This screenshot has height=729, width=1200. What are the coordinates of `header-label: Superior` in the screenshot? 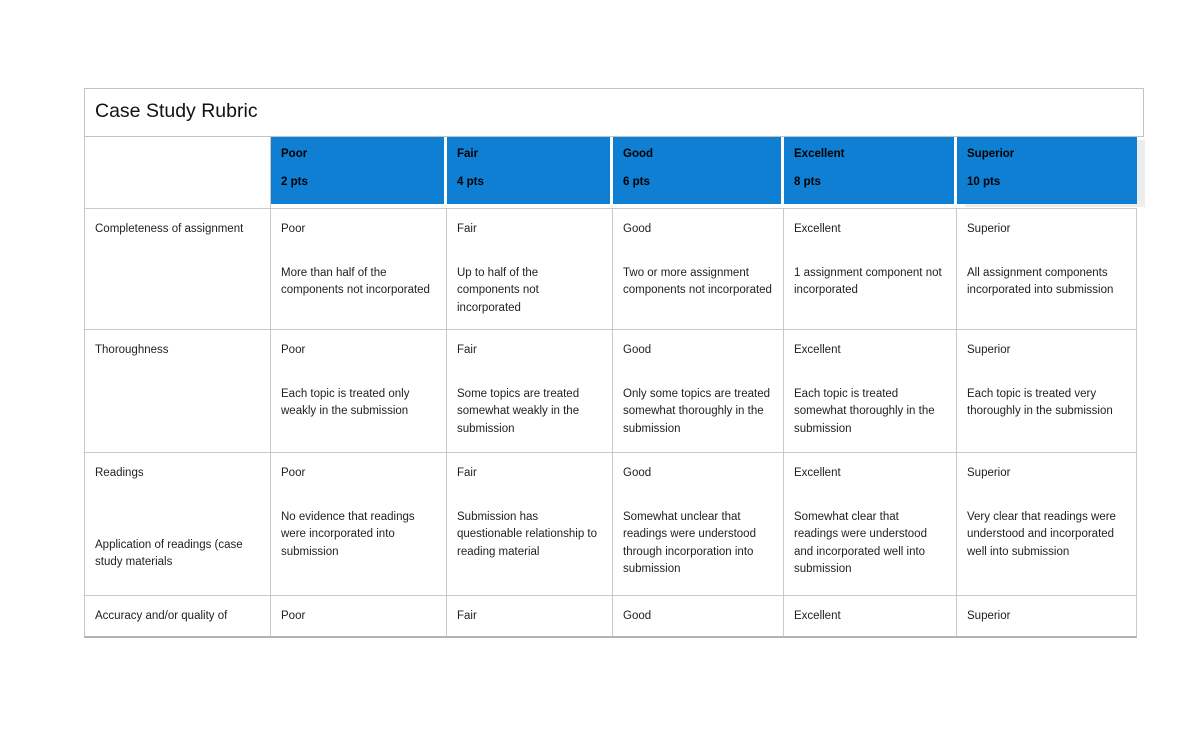 It's located at (991, 154).